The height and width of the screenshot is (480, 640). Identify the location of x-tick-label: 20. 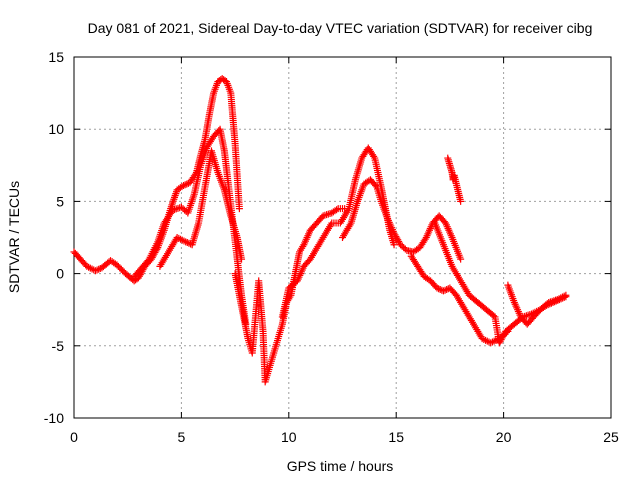
(504, 437).